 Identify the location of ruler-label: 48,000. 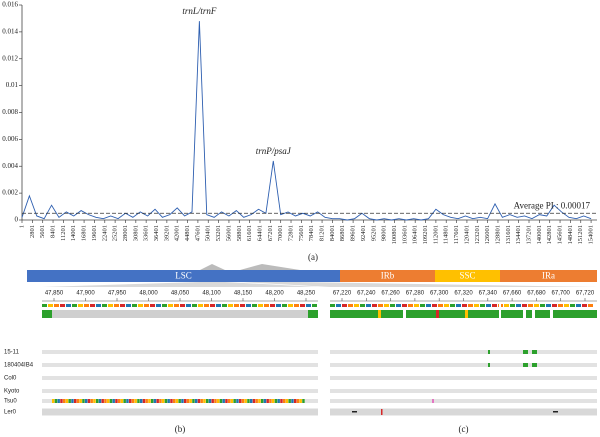
(148, 294).